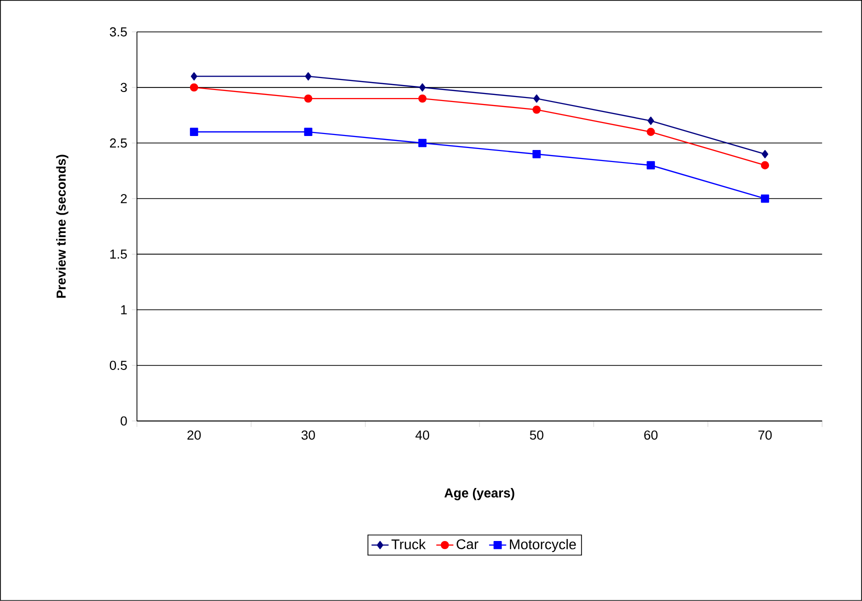  I want to click on x-tick-label: 40, so click(422, 435).